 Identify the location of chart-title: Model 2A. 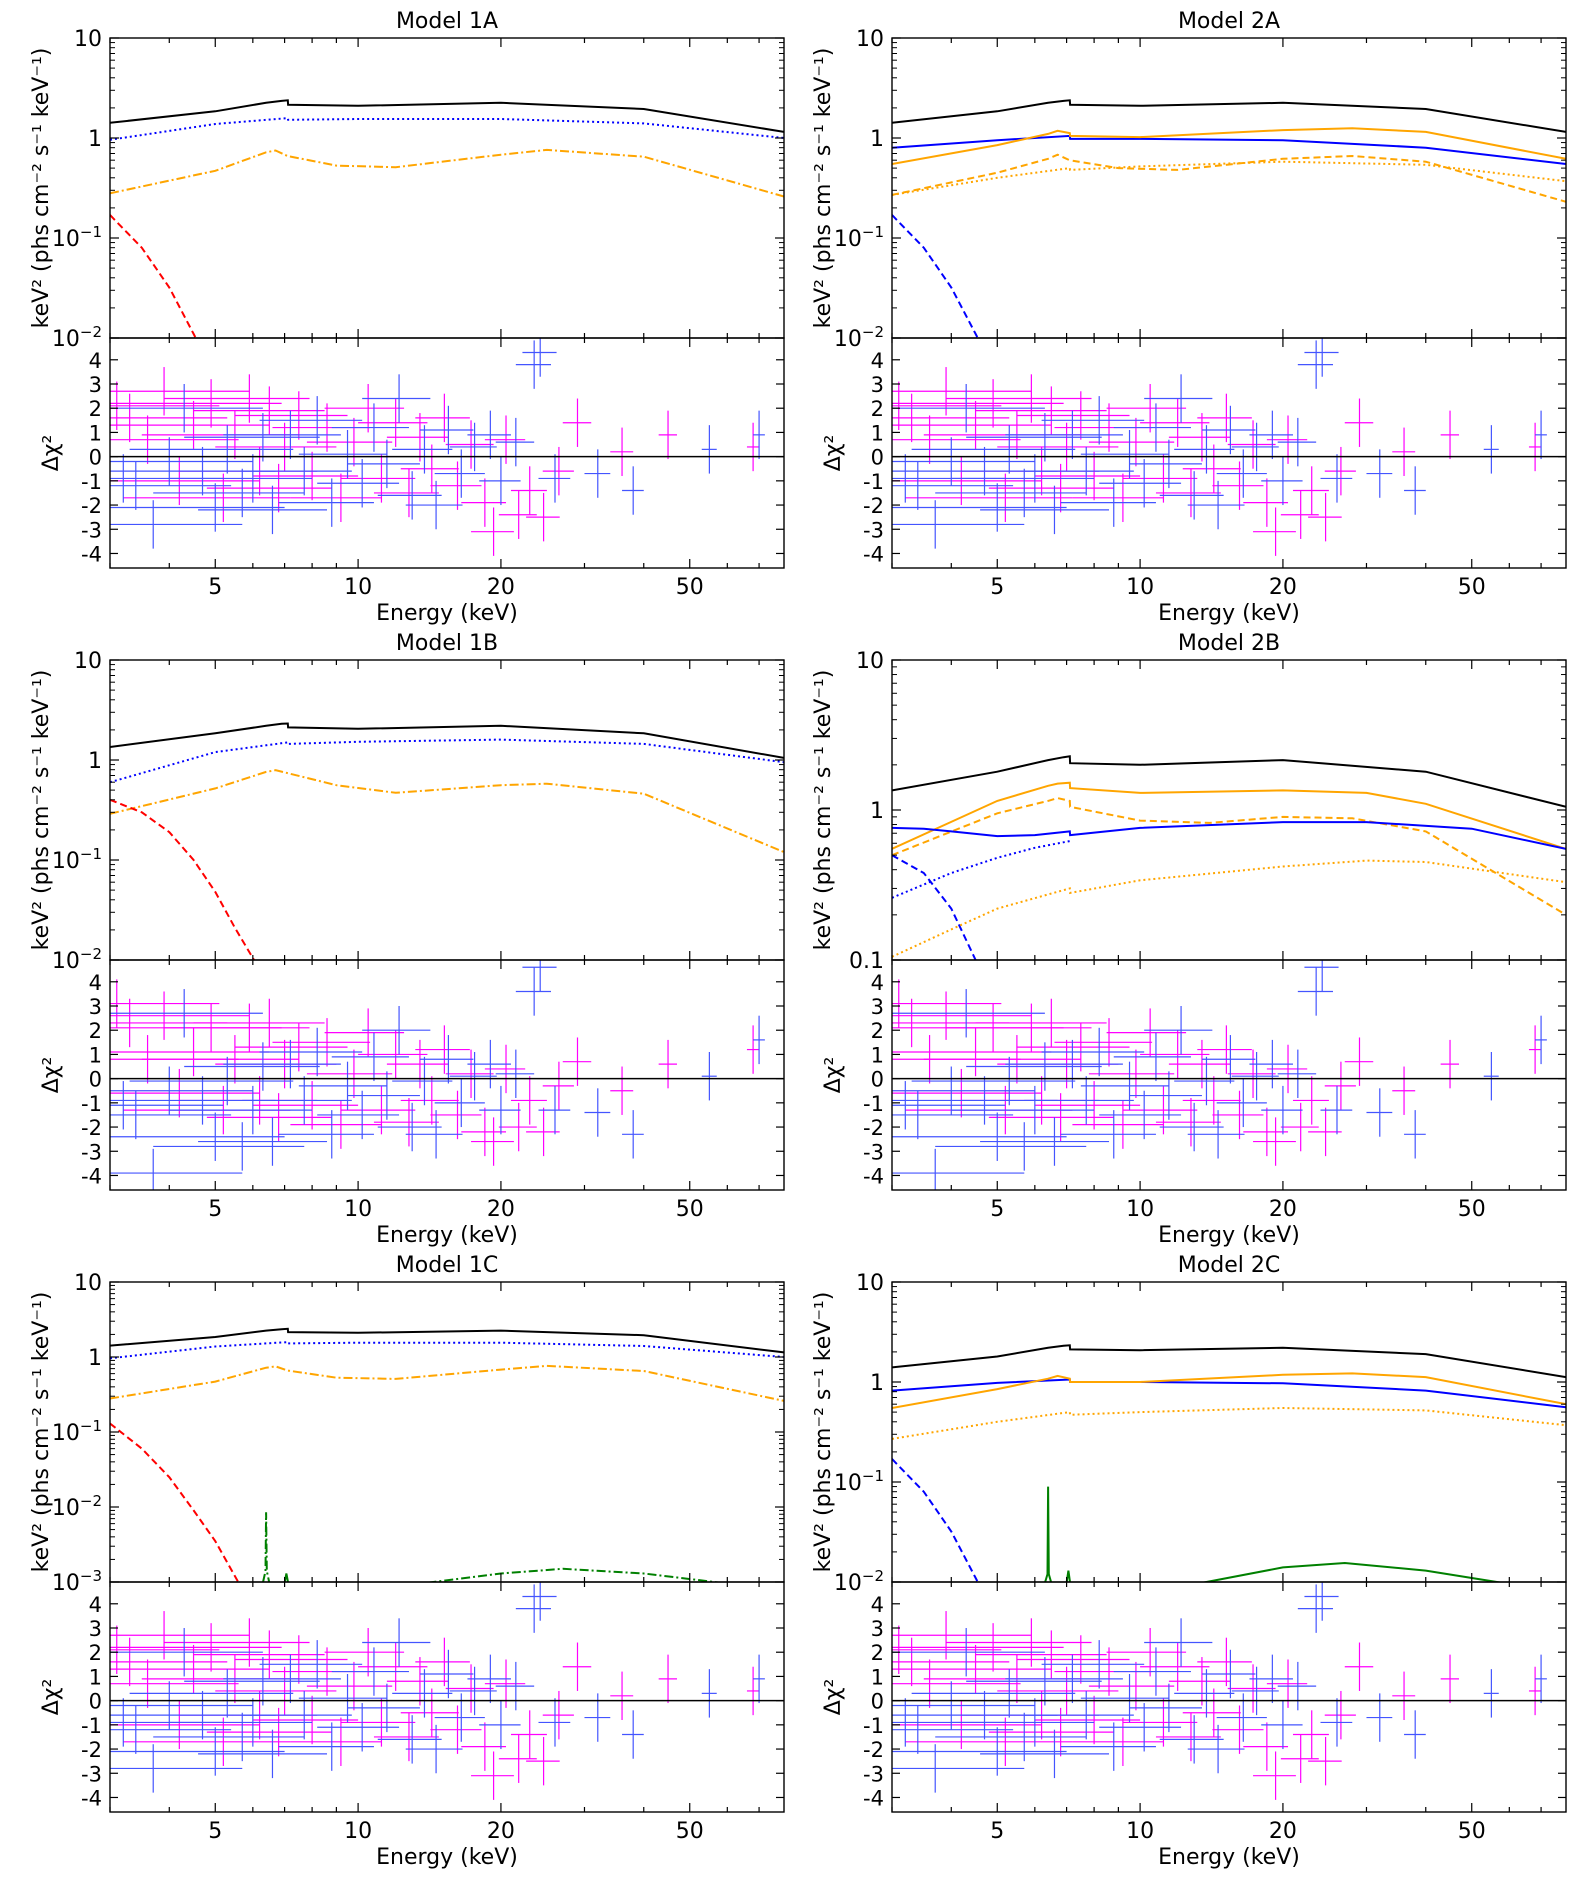
(1229, 21).